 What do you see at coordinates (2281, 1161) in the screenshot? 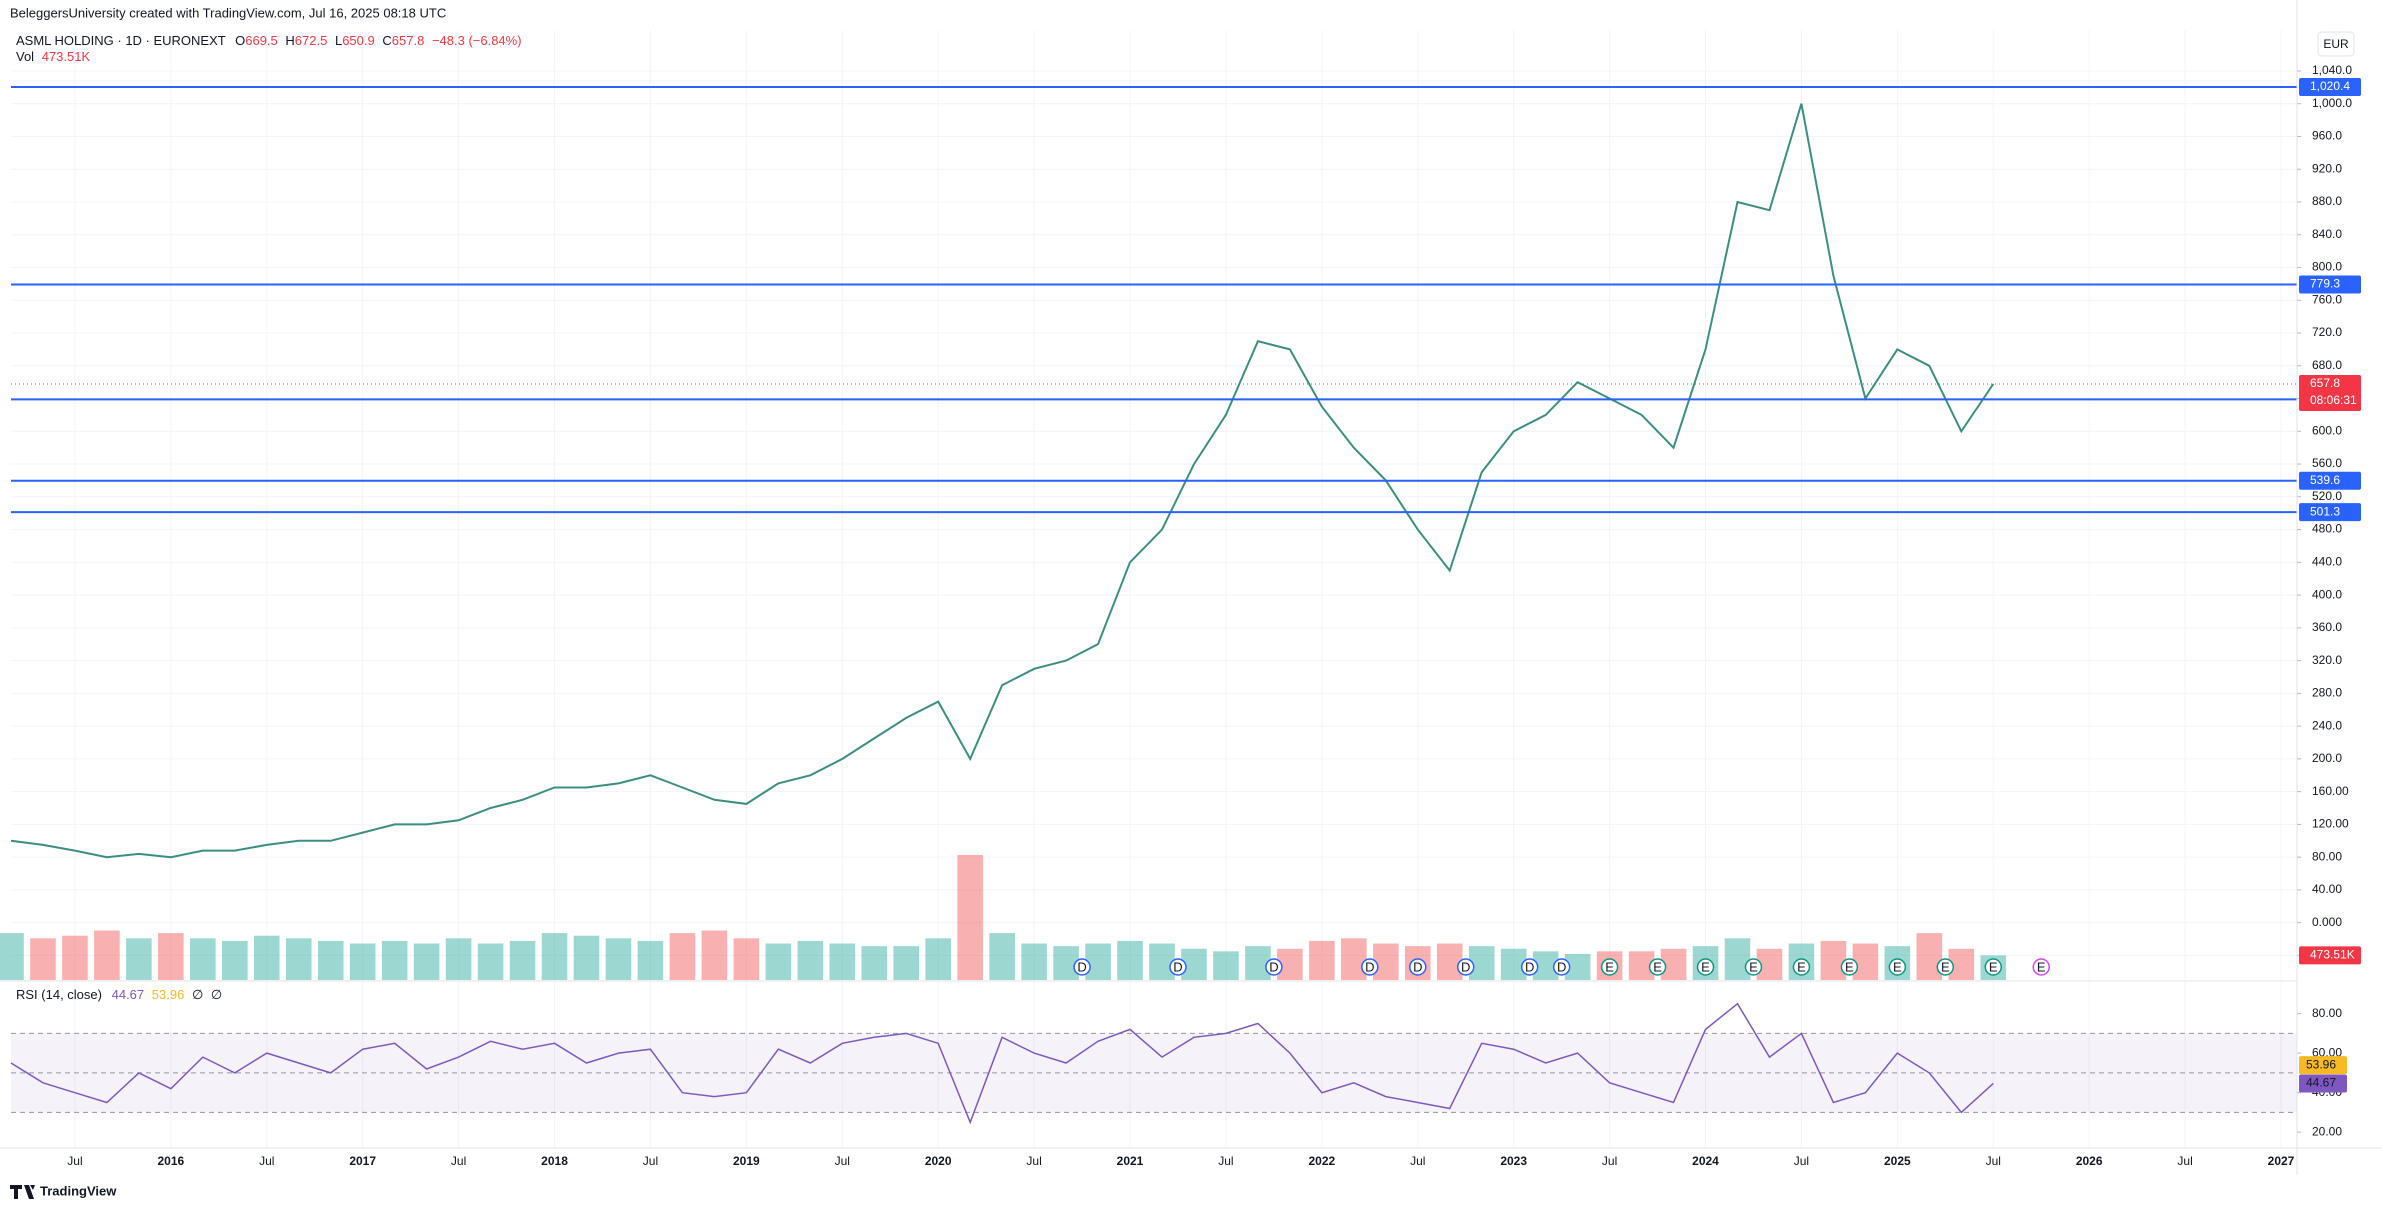
I see `x-tick-label: 2027` at bounding box center [2281, 1161].